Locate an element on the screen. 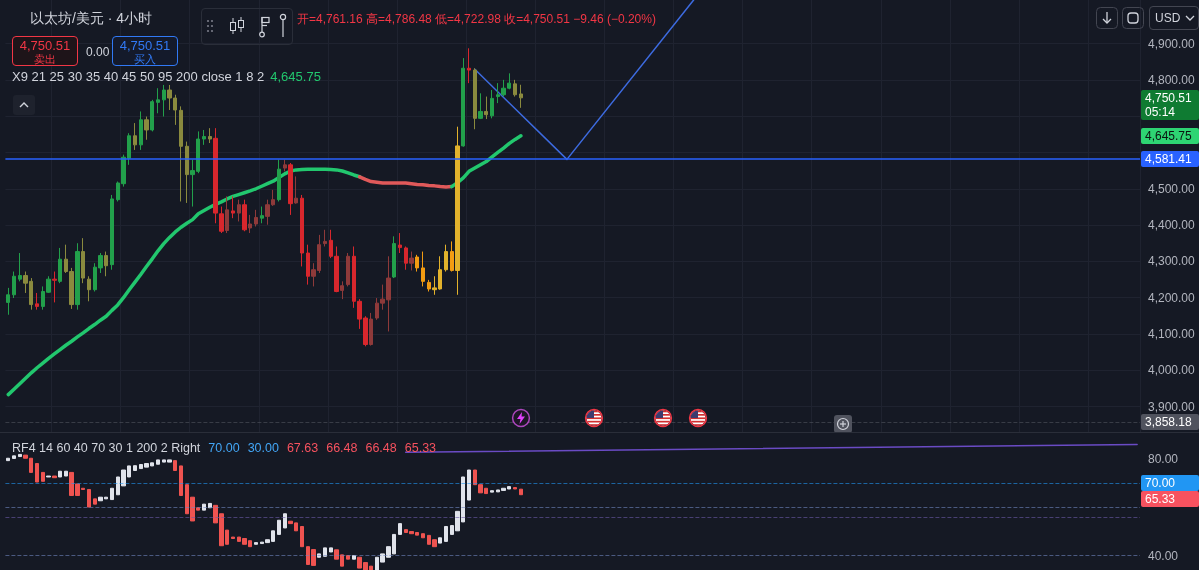 This screenshot has height=570, width=1199. annotation: 70.00 is located at coordinates (224, 448).